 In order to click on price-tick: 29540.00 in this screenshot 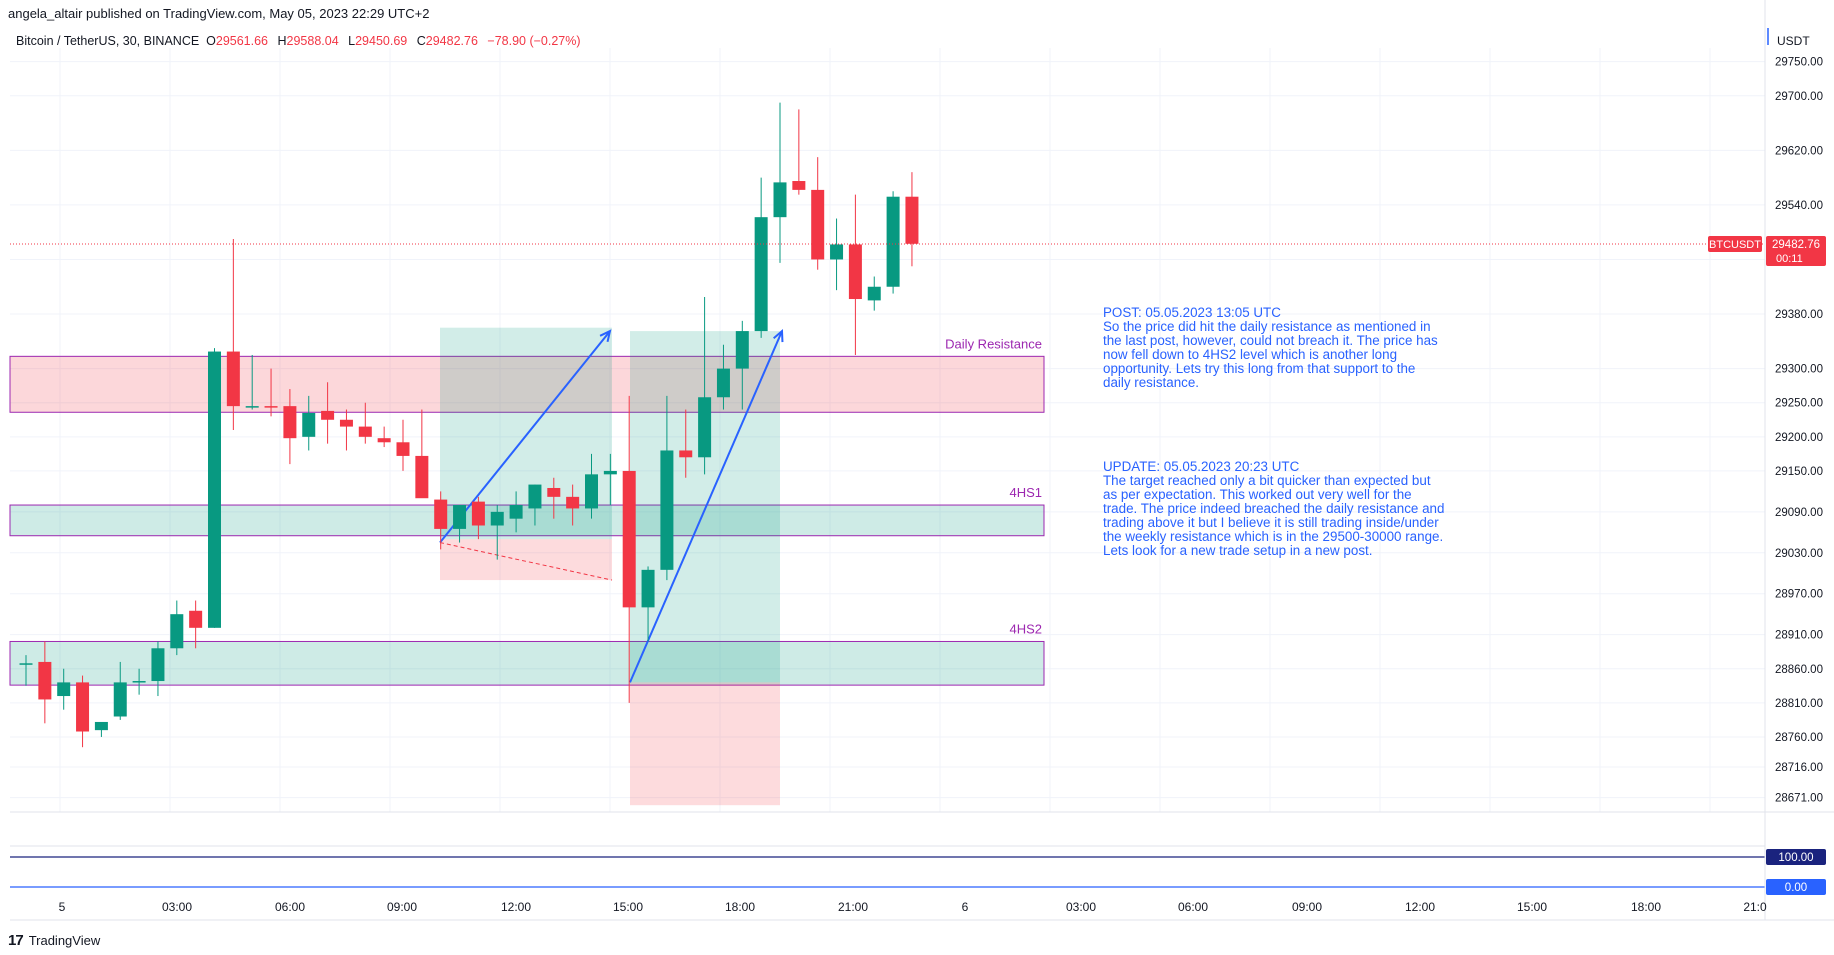, I will do `click(1799, 206)`.